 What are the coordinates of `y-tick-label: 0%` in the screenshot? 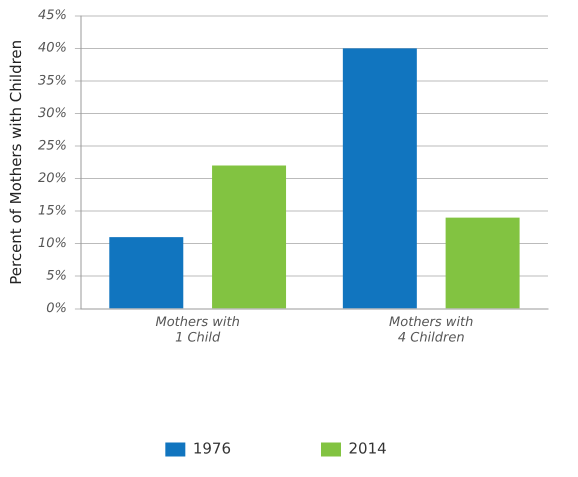 It's located at (56, 308).